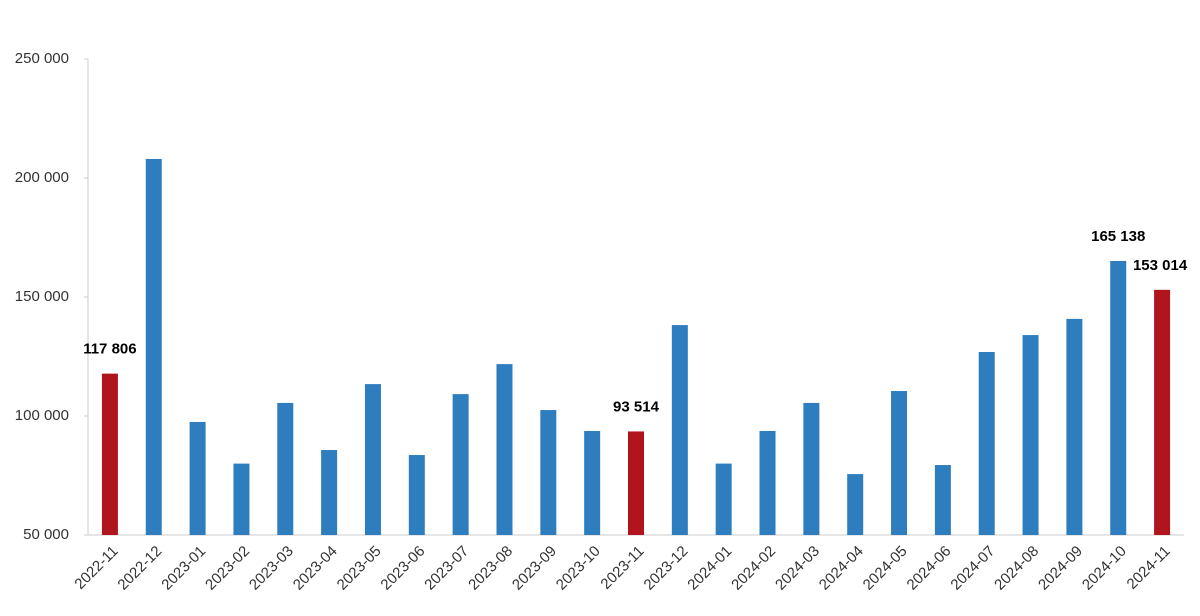  What do you see at coordinates (490, 568) in the screenshot?
I see `x-tick-label: 2023-08` at bounding box center [490, 568].